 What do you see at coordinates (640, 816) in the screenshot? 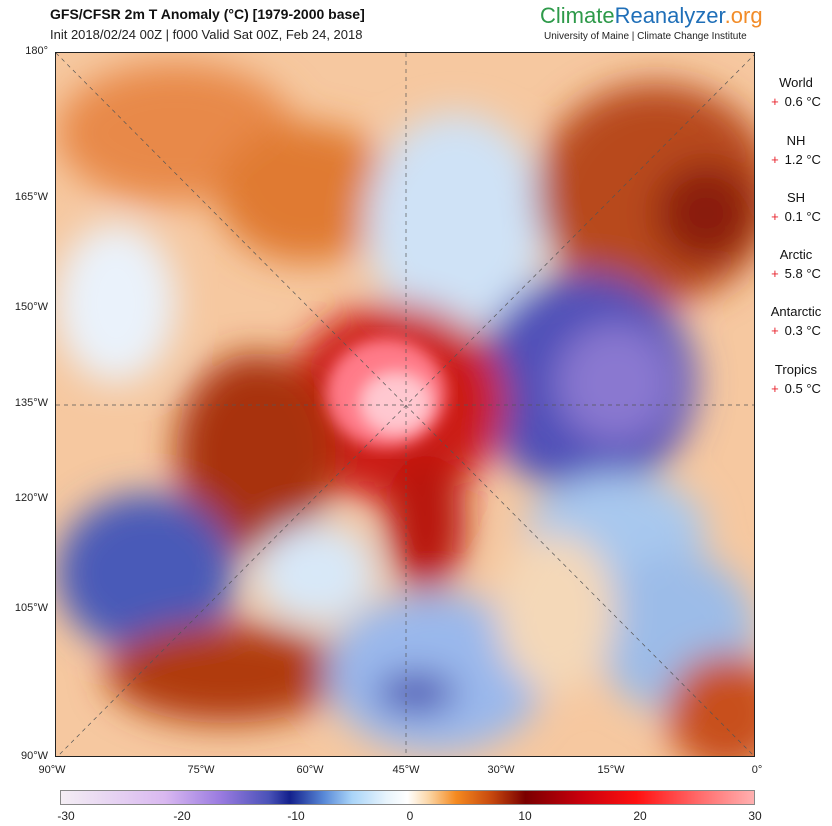
I see `colorbar-tick: 20` at bounding box center [640, 816].